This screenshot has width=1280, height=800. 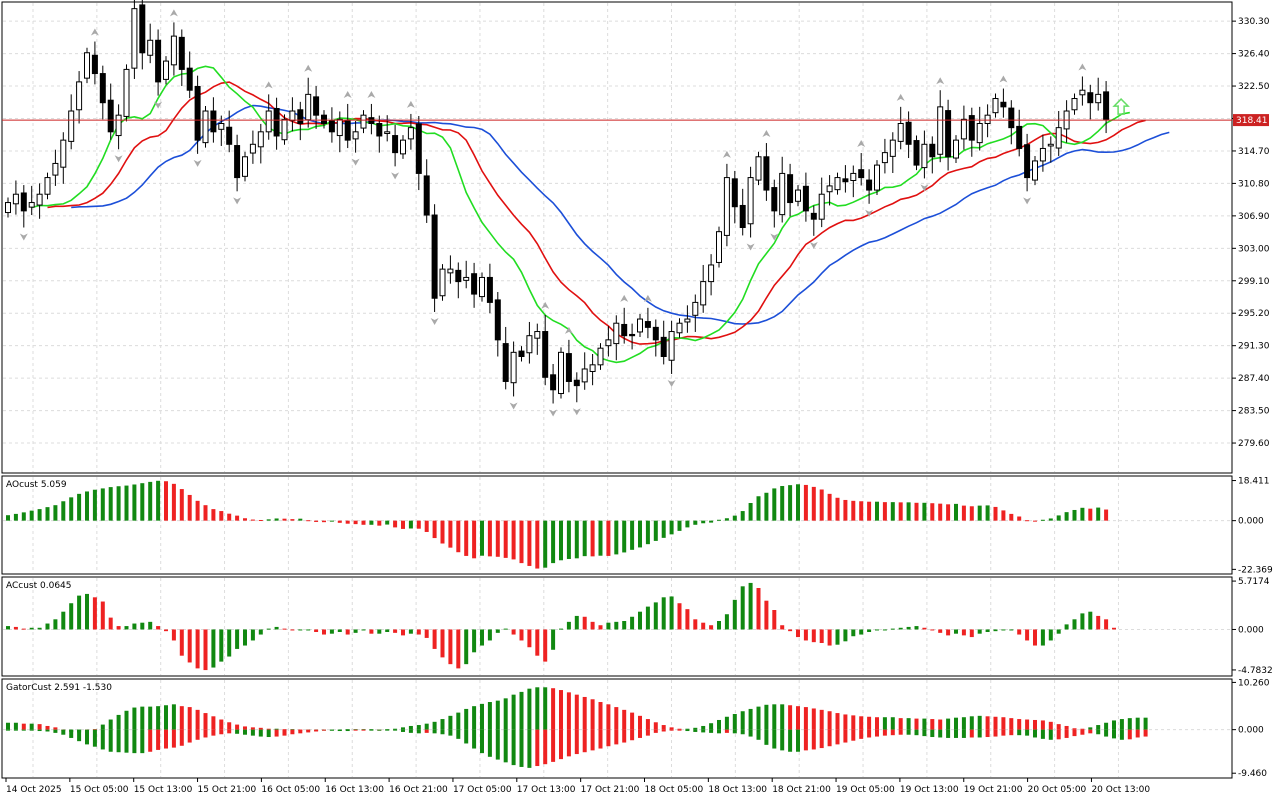 I want to click on ac-indicator-label: ACcust 0.0645, so click(x=39, y=586).